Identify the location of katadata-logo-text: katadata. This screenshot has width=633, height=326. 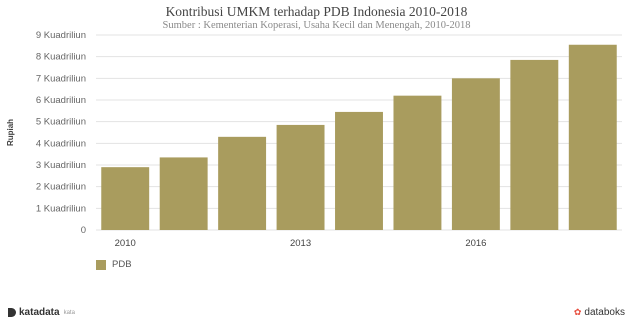
(39, 312).